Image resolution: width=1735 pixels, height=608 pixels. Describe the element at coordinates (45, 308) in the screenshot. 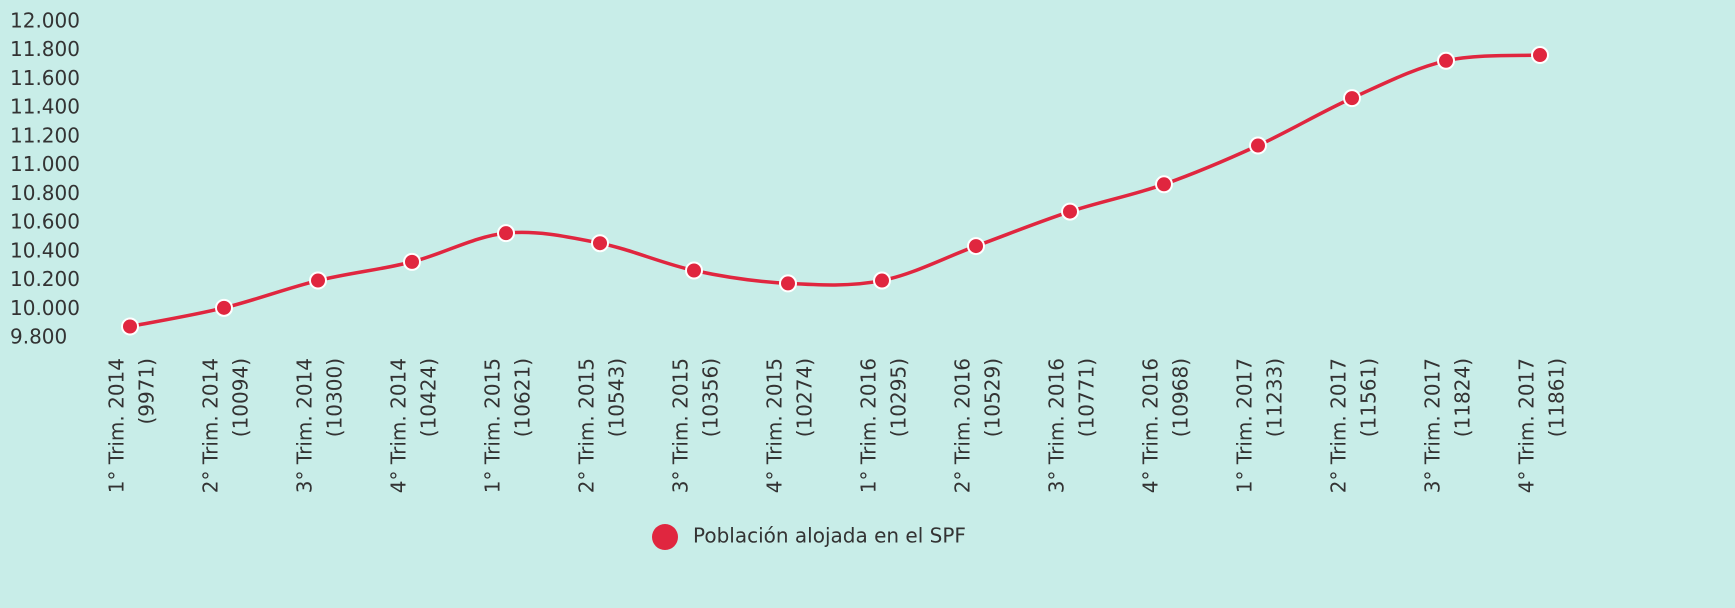

I see `y-tick-label: 10.000` at that location.